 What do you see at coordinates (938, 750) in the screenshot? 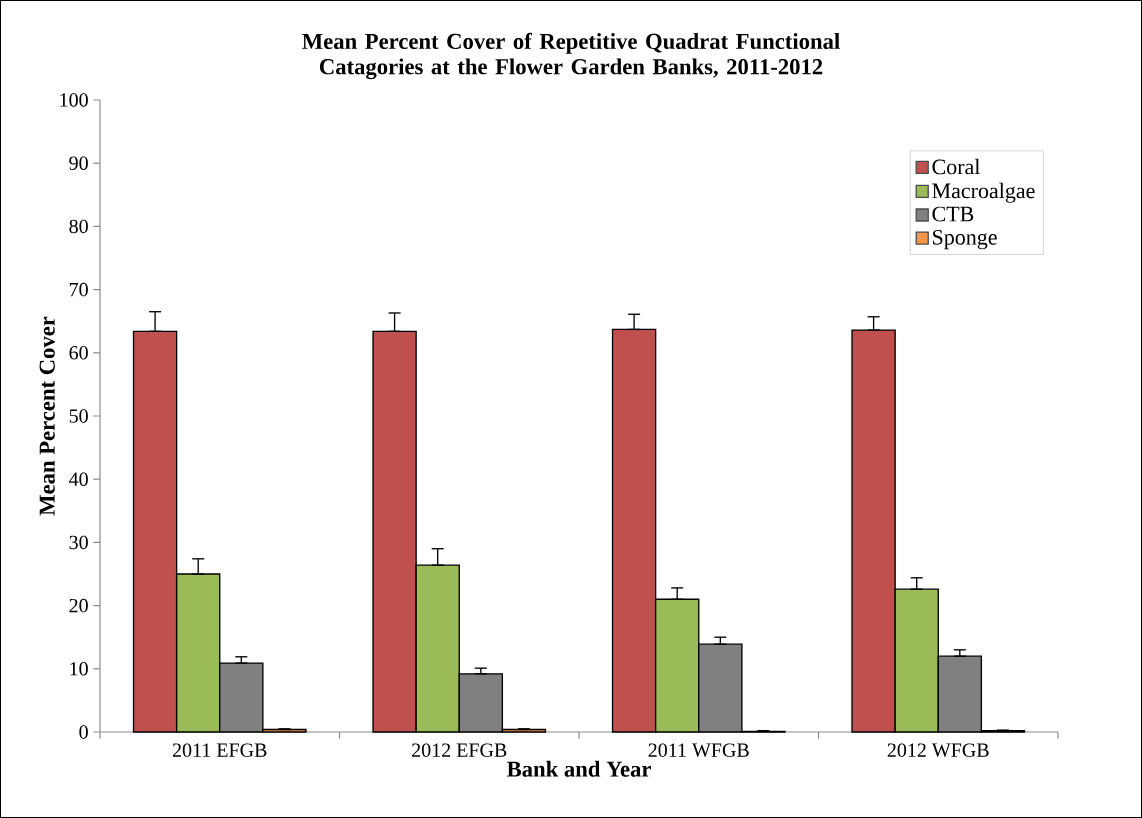
I see `x-tick-label: 2012 WFGB` at bounding box center [938, 750].